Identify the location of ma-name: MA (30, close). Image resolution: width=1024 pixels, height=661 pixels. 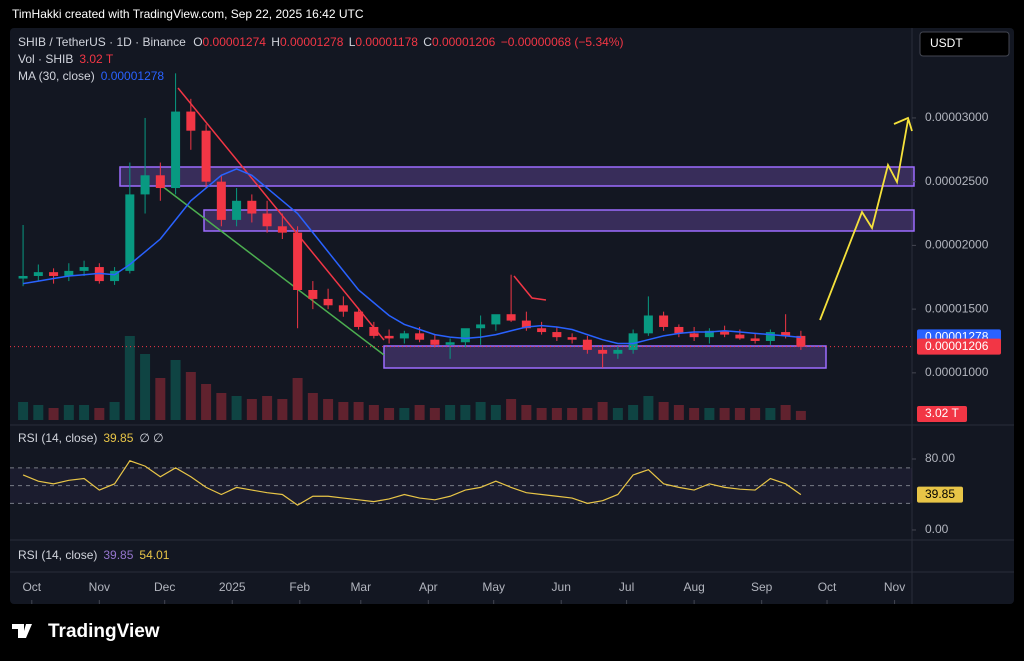
(56, 76).